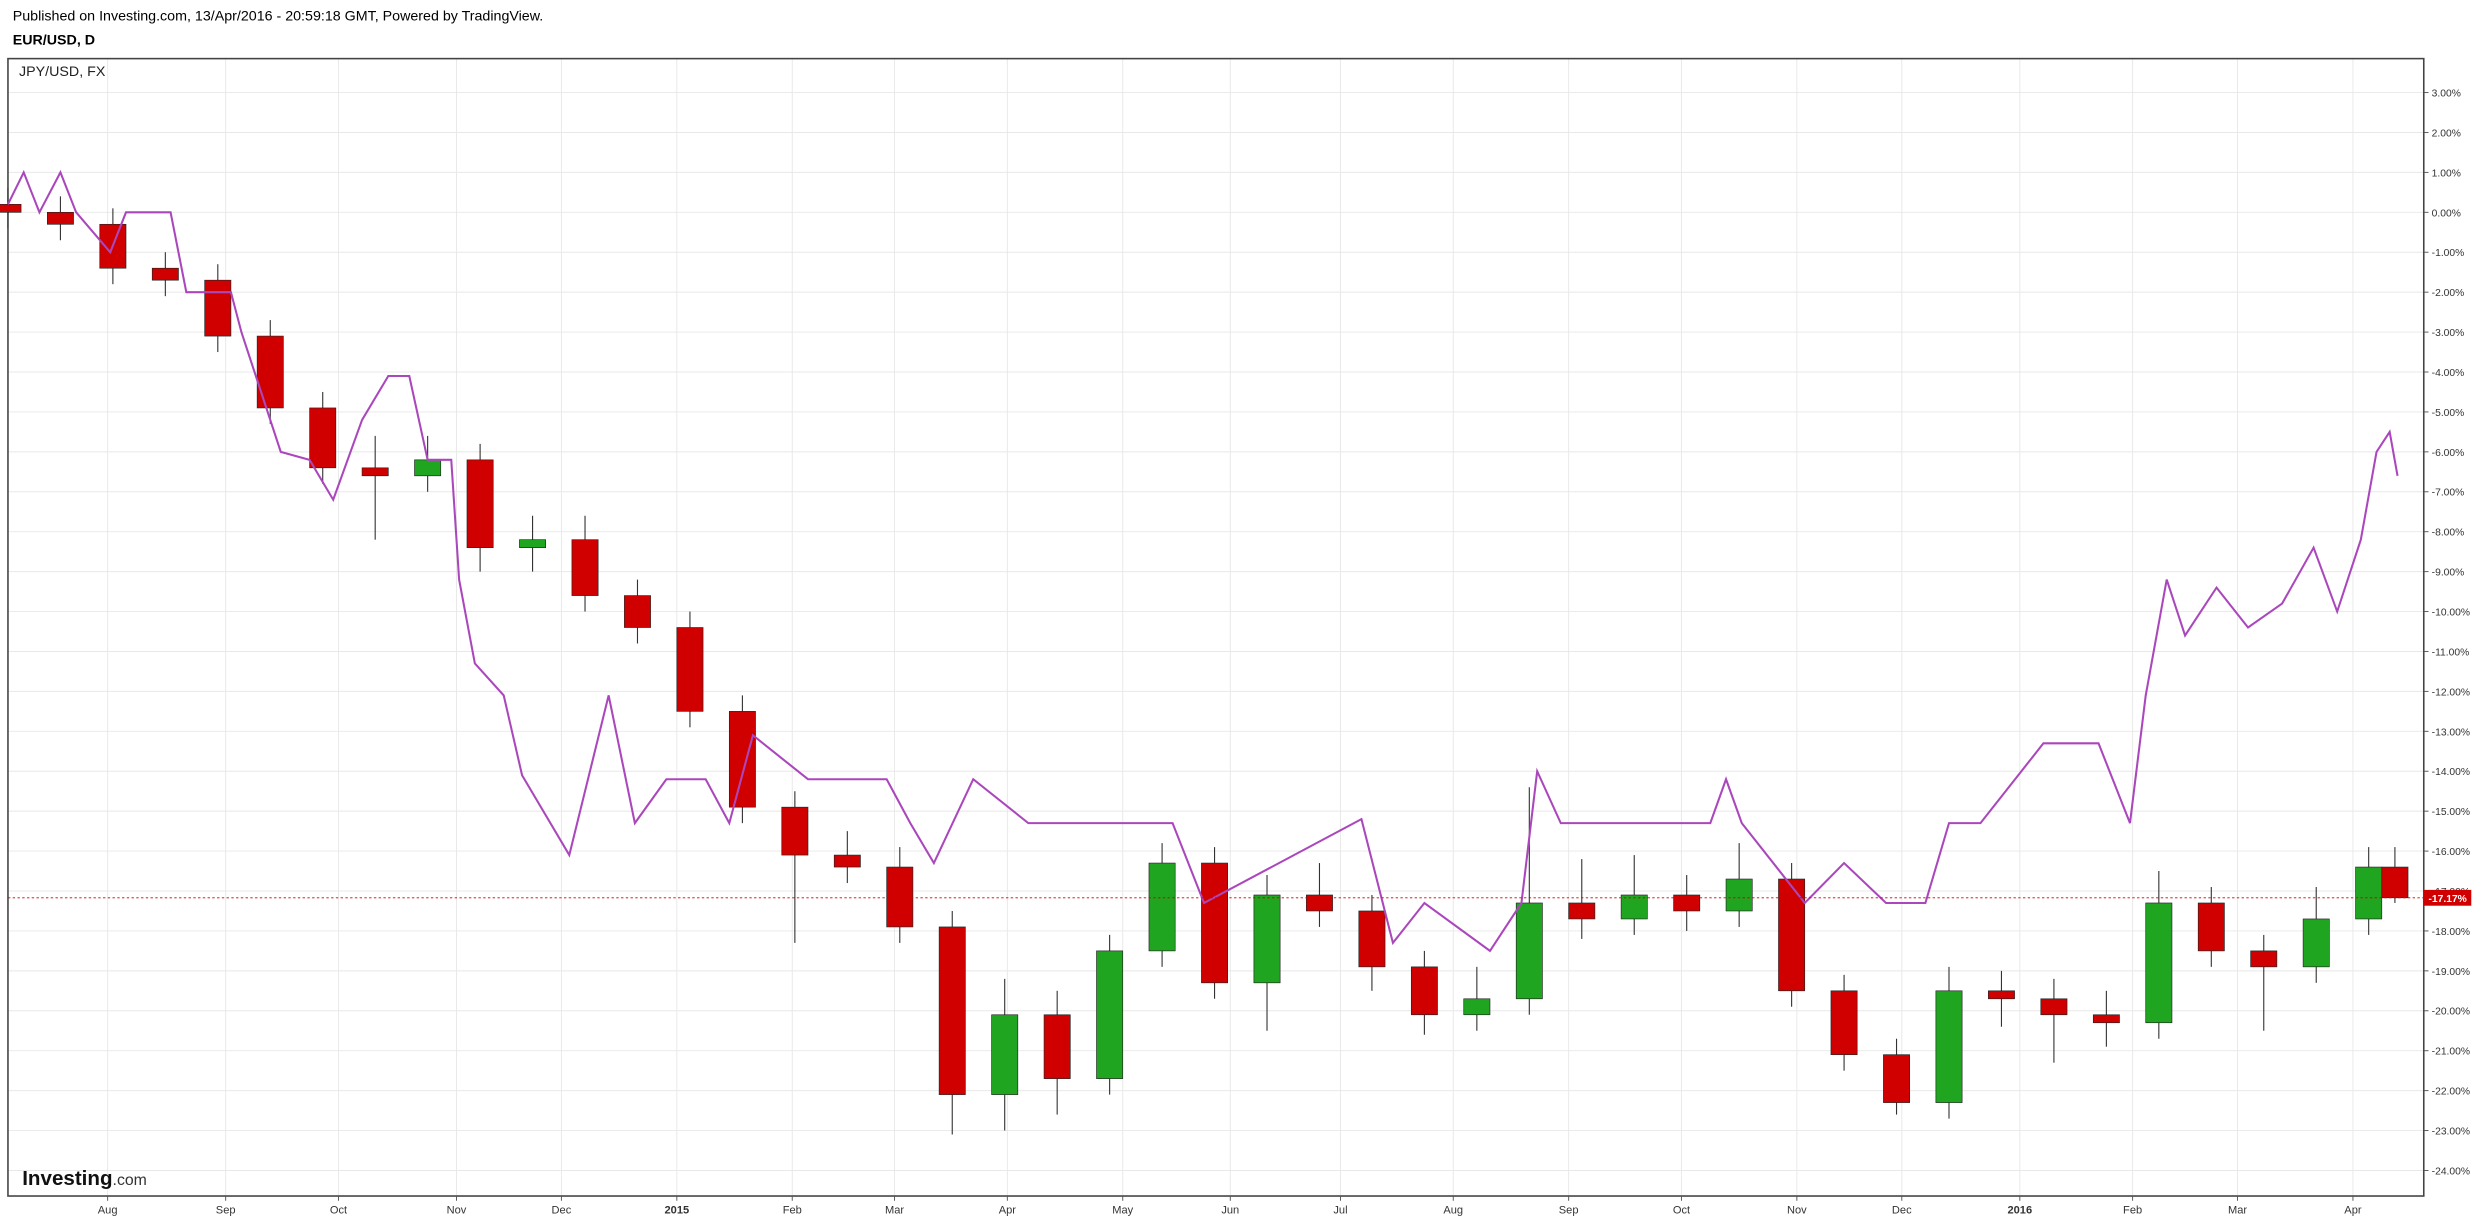  I want to click on y-tick-label: -24.00%, so click(2451, 1171).